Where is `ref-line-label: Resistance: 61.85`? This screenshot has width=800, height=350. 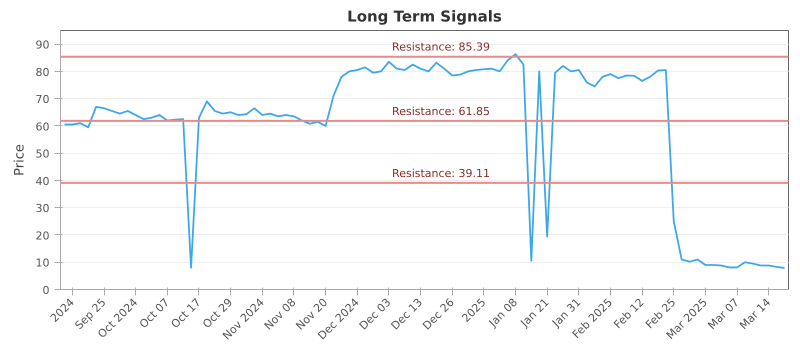
ref-line-label: Resistance: 61.85 is located at coordinates (441, 111).